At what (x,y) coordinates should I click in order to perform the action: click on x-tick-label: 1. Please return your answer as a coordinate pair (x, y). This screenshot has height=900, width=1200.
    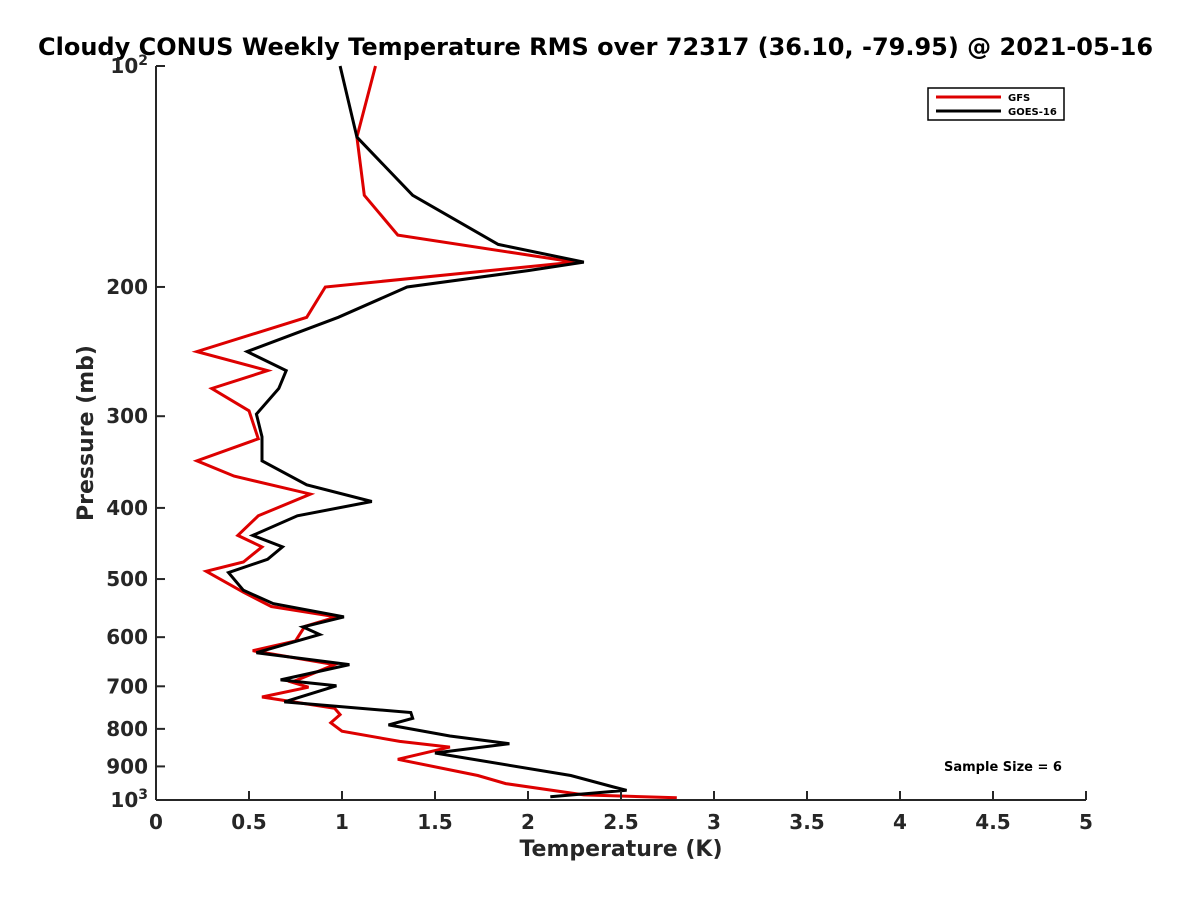
    Looking at the image, I should click on (342, 822).